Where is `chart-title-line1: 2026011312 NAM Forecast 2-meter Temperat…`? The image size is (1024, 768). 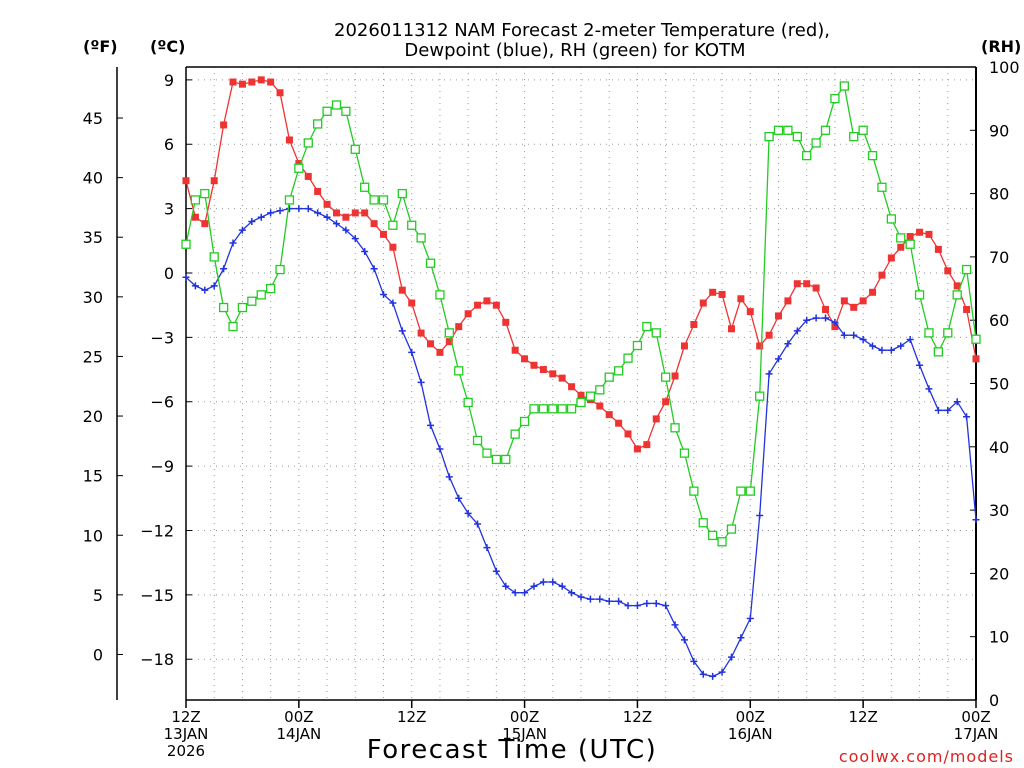
chart-title-line1: 2026011312 NAM Forecast 2-meter Temperat… is located at coordinates (582, 30).